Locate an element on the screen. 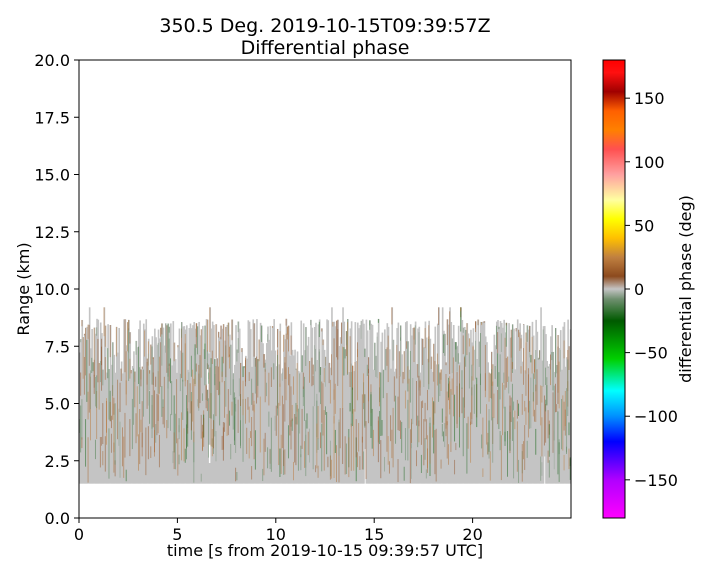  x-tick-label: 5 is located at coordinates (177, 534).